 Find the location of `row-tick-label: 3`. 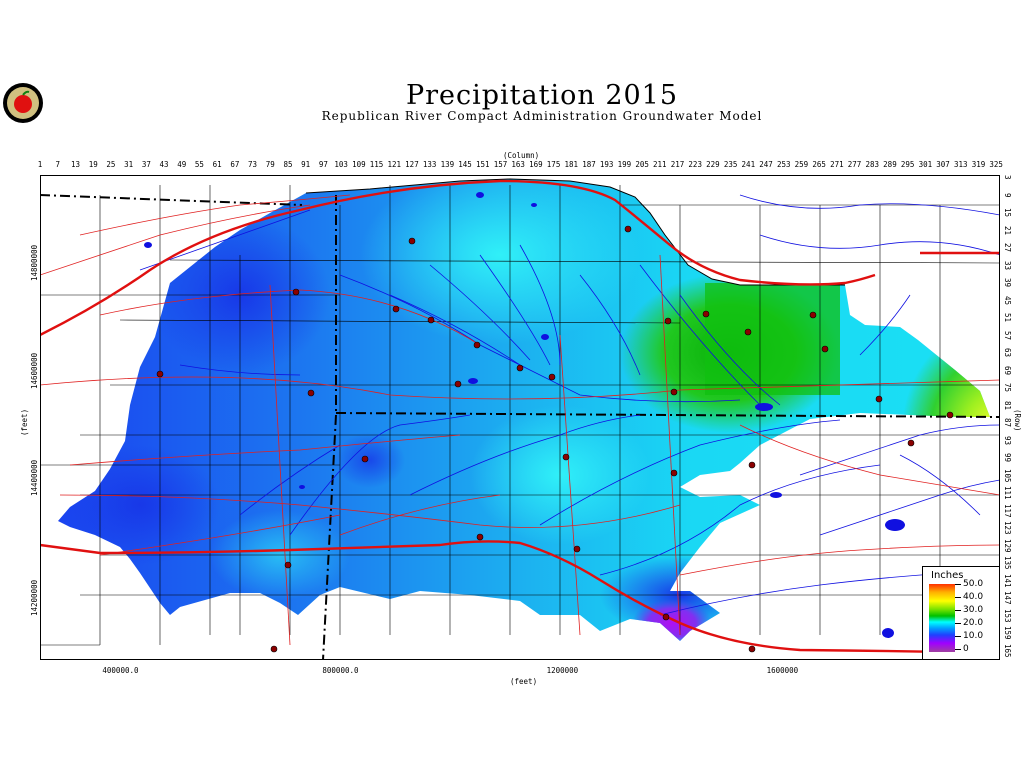

row-tick-label: 3 is located at coordinates (1007, 177).